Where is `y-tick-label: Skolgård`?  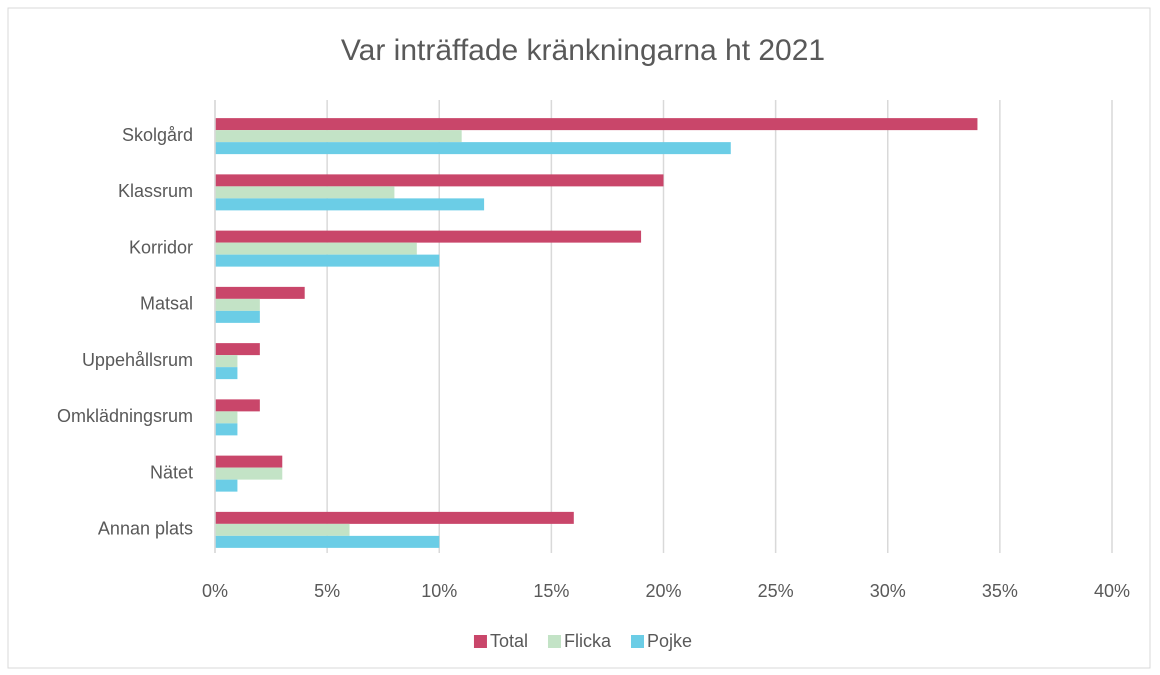 y-tick-label: Skolgård is located at coordinates (157, 135).